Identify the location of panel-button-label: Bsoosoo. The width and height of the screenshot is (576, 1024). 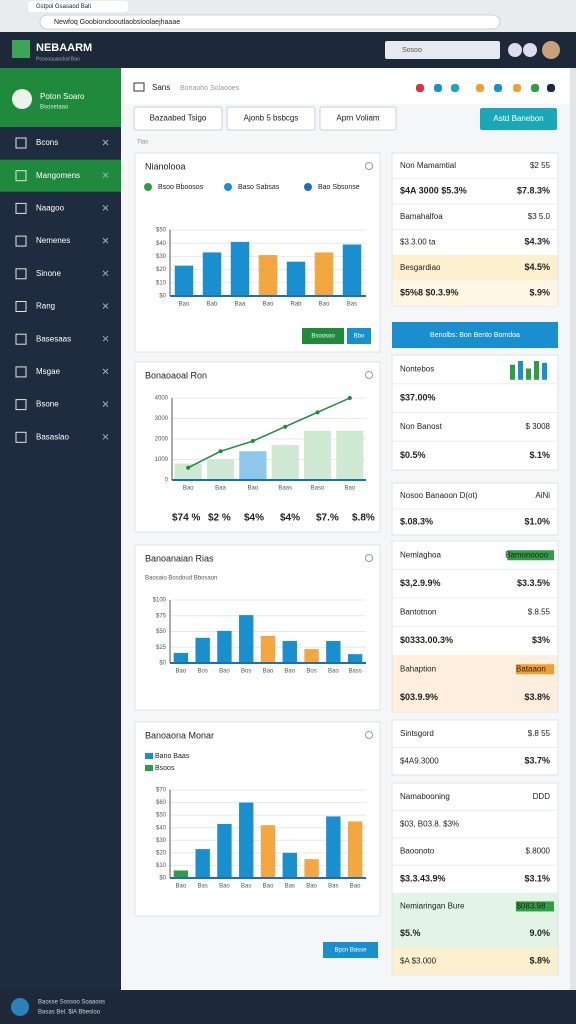
(323, 337).